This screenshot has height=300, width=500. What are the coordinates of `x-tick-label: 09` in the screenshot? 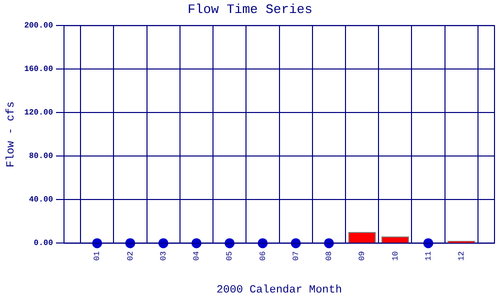 It's located at (363, 256).